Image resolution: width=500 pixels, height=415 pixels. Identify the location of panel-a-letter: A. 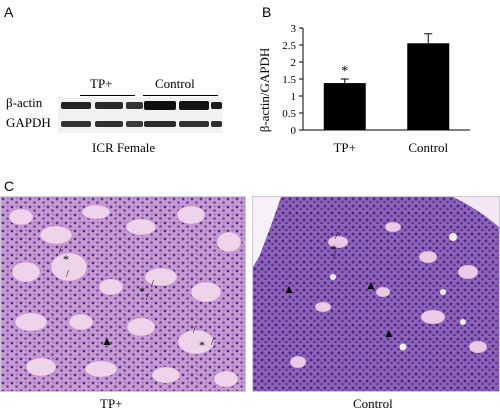
(9, 12).